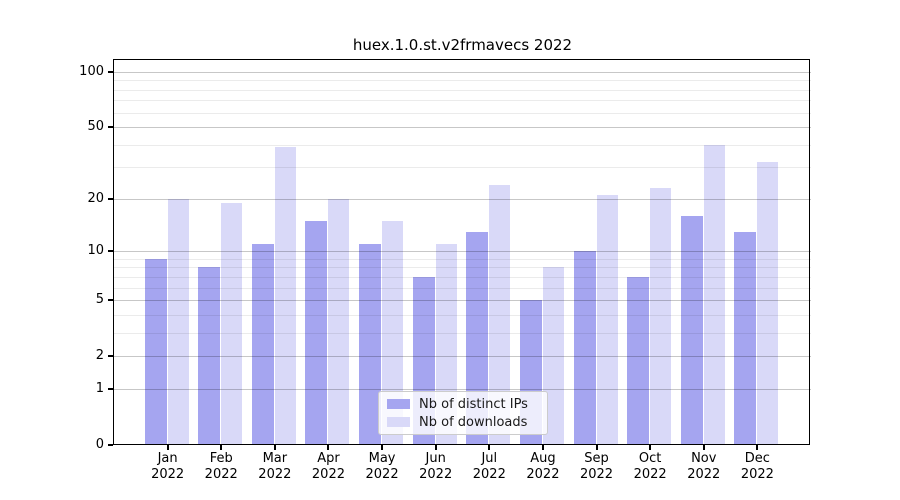  Describe the element at coordinates (607, 320) in the screenshot. I see `bar-downloads-sep` at that location.